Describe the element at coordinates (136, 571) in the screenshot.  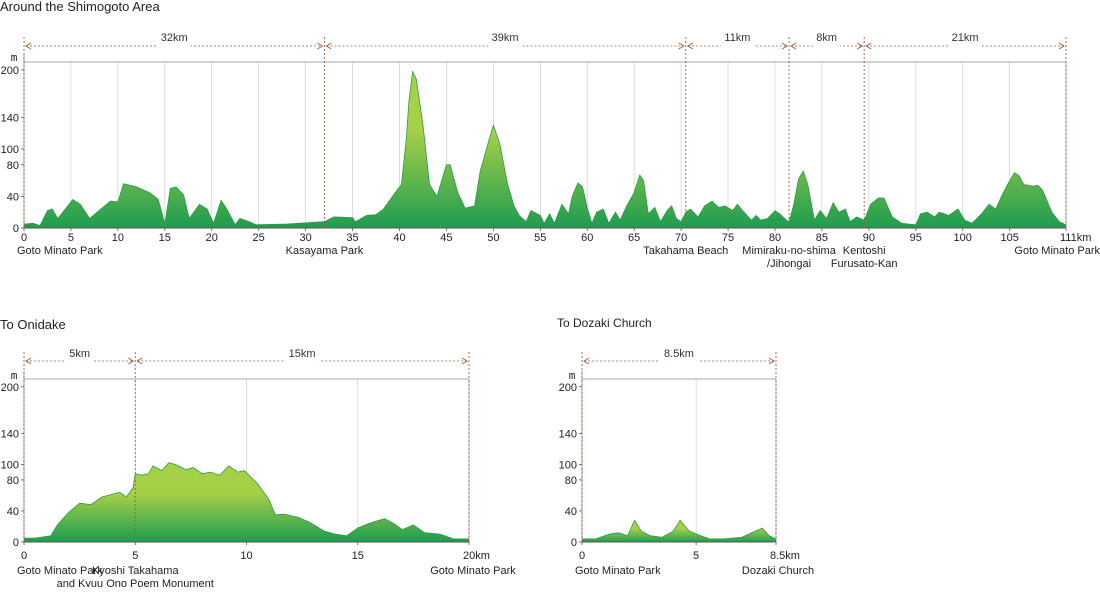
I see `place-label-line: Kyoshi Takahama` at that location.